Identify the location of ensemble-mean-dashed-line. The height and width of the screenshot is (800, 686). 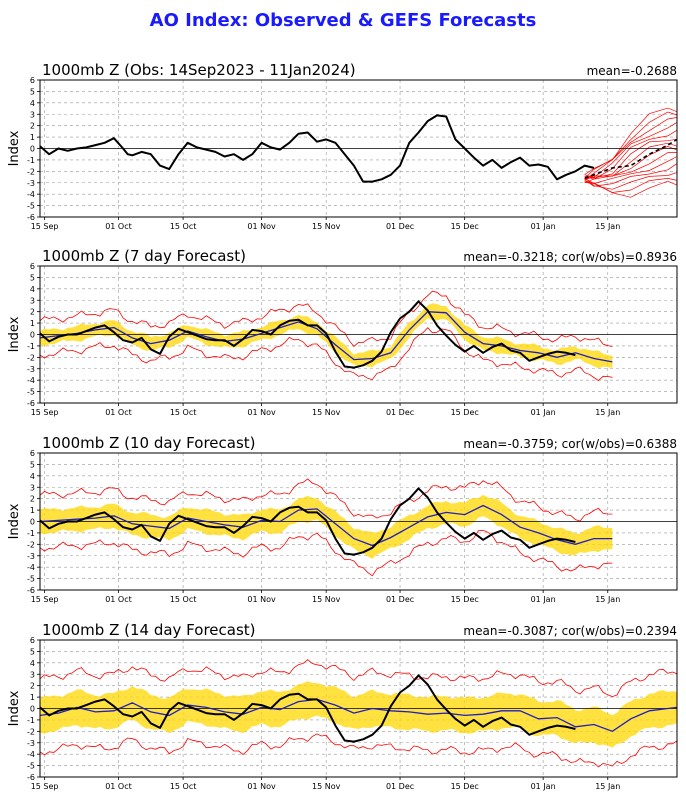
(631, 158).